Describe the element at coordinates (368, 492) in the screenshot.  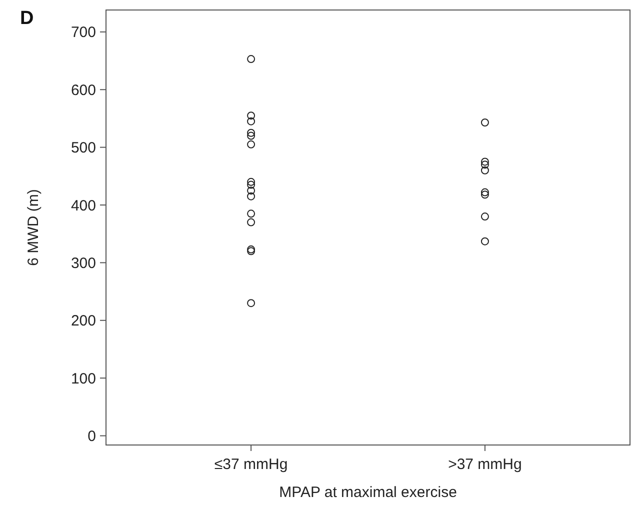
I see `x-axis-title: MPAP at maximal exercise` at that location.